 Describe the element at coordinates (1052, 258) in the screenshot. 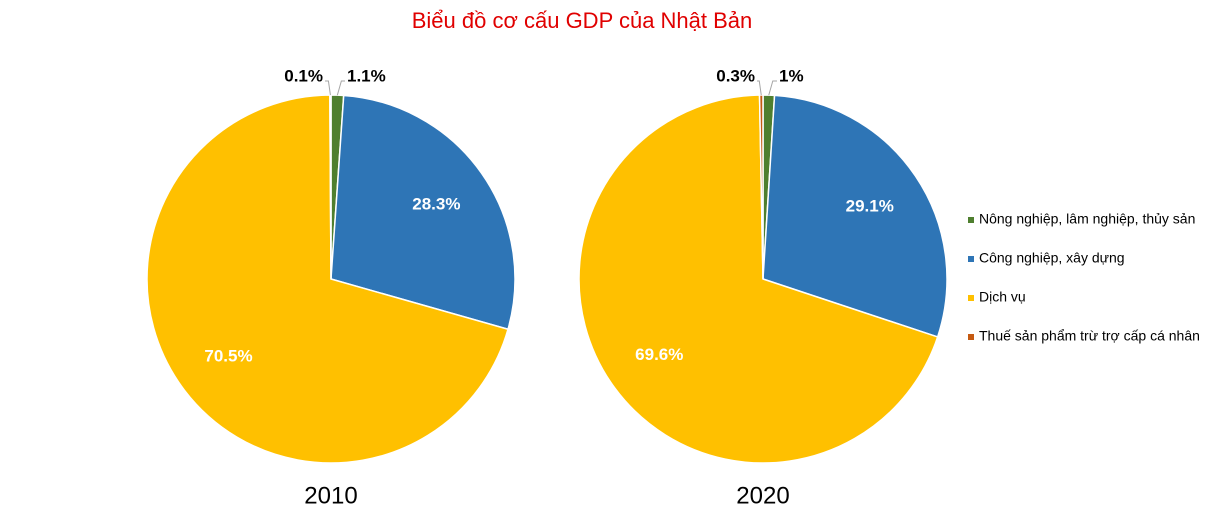

I see `legend-label: Công nghiệp, xây dựng` at that location.